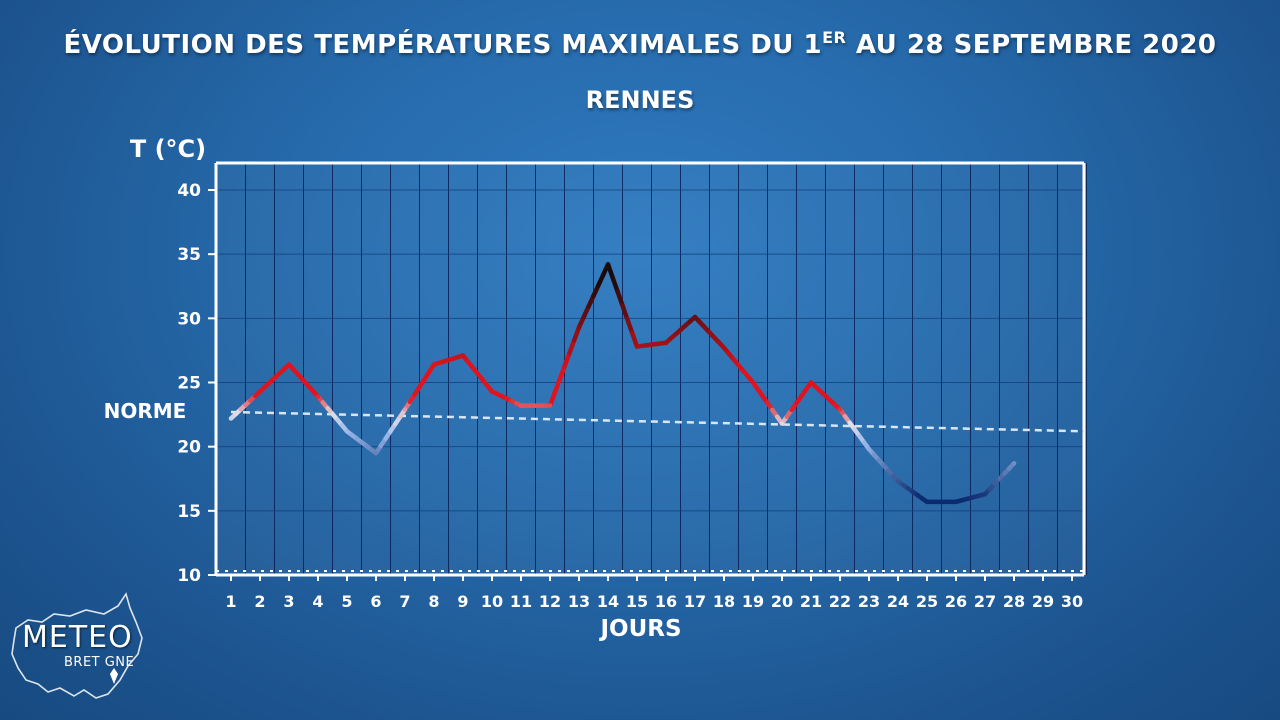  I want to click on y-axis-title: T (°C), so click(168, 149).